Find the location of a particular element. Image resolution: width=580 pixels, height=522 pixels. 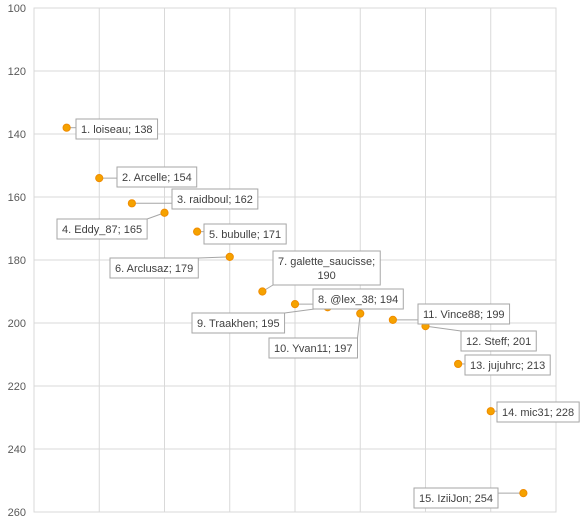

data-label-text: 9. Traakhen; 195 is located at coordinates (238, 324).